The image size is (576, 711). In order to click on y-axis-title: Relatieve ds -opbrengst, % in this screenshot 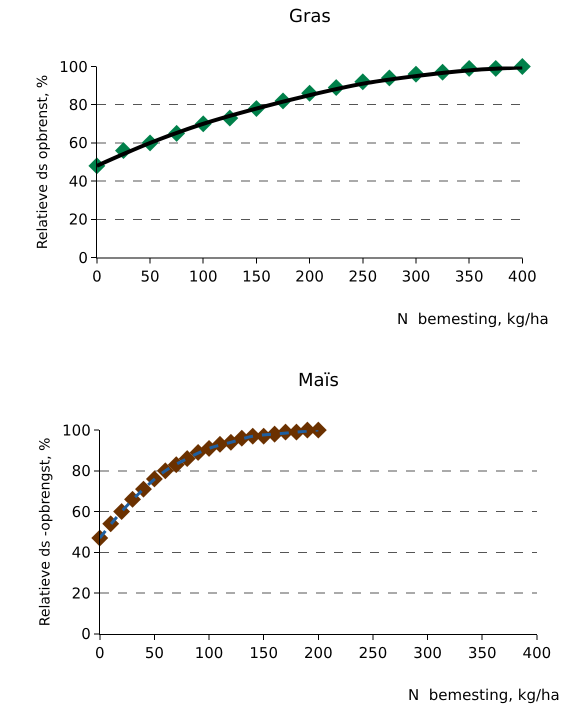, I will do `click(46, 532)`.